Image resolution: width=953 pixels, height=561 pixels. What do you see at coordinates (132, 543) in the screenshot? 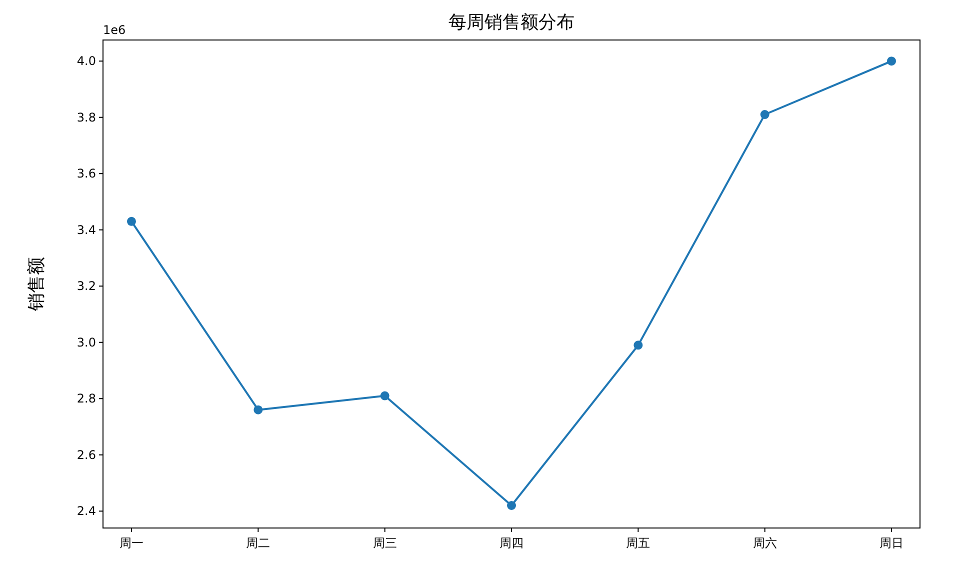
I see `x-tick-label: 周一` at bounding box center [132, 543].